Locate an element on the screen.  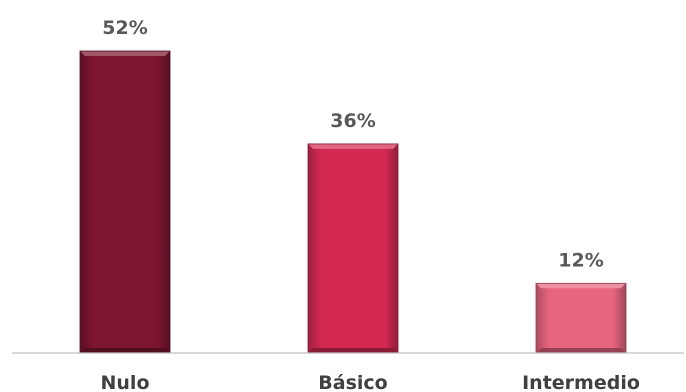
data-label-básico: 36% is located at coordinates (352, 121).